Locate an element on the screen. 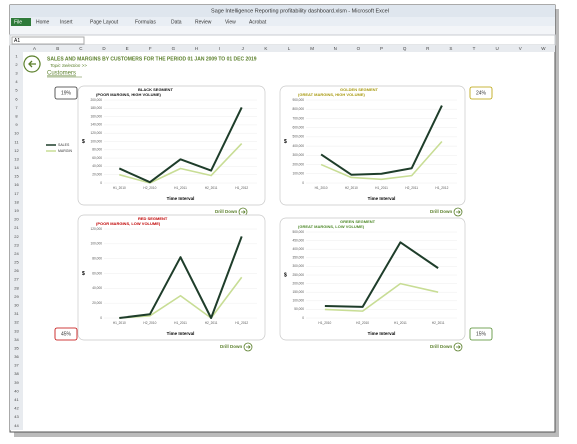  row-header: 16 is located at coordinates (16, 184).